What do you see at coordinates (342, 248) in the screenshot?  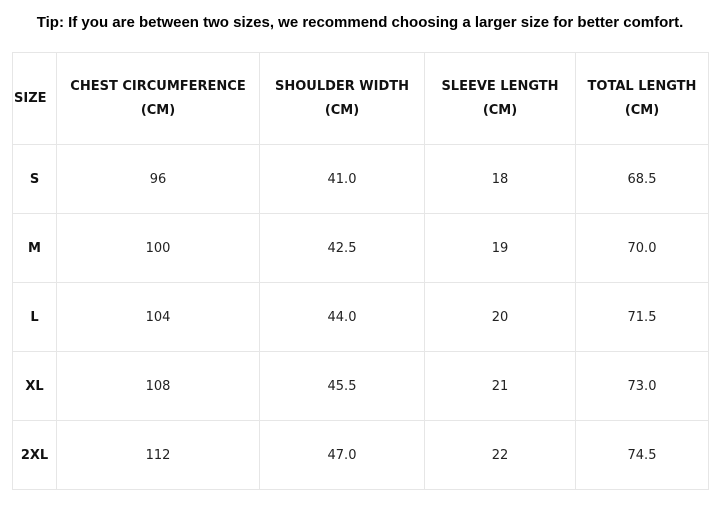 I see `shoulder-cell: 42.5` at bounding box center [342, 248].